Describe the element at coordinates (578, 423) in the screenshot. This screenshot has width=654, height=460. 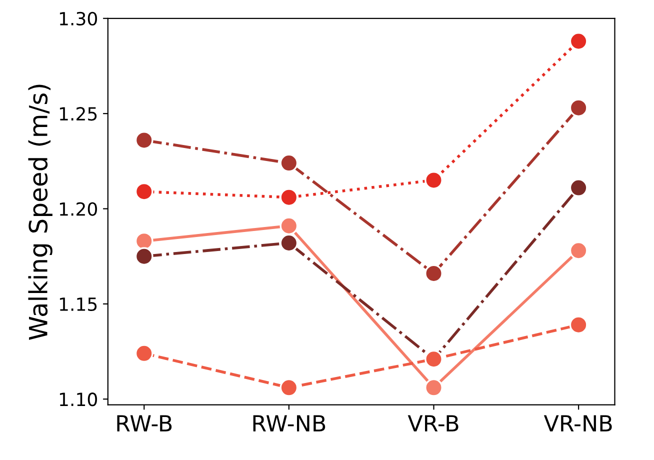
I see `x-tick-label: VR-NB` at that location.